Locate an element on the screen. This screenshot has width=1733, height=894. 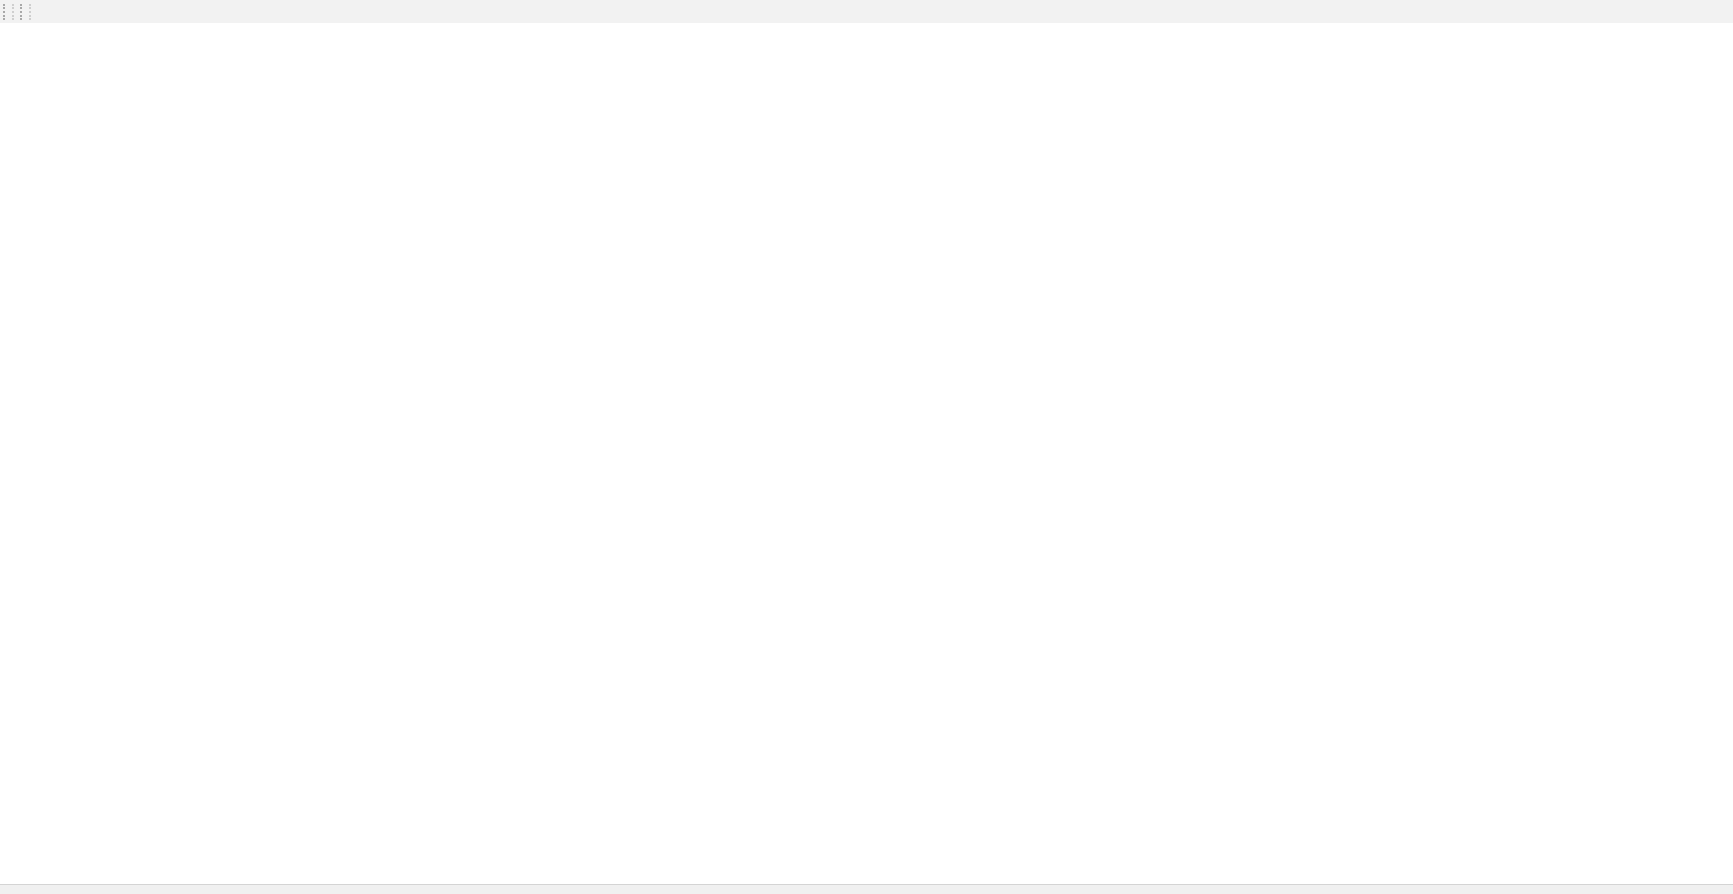
symbol-title is located at coordinates (13, 33).